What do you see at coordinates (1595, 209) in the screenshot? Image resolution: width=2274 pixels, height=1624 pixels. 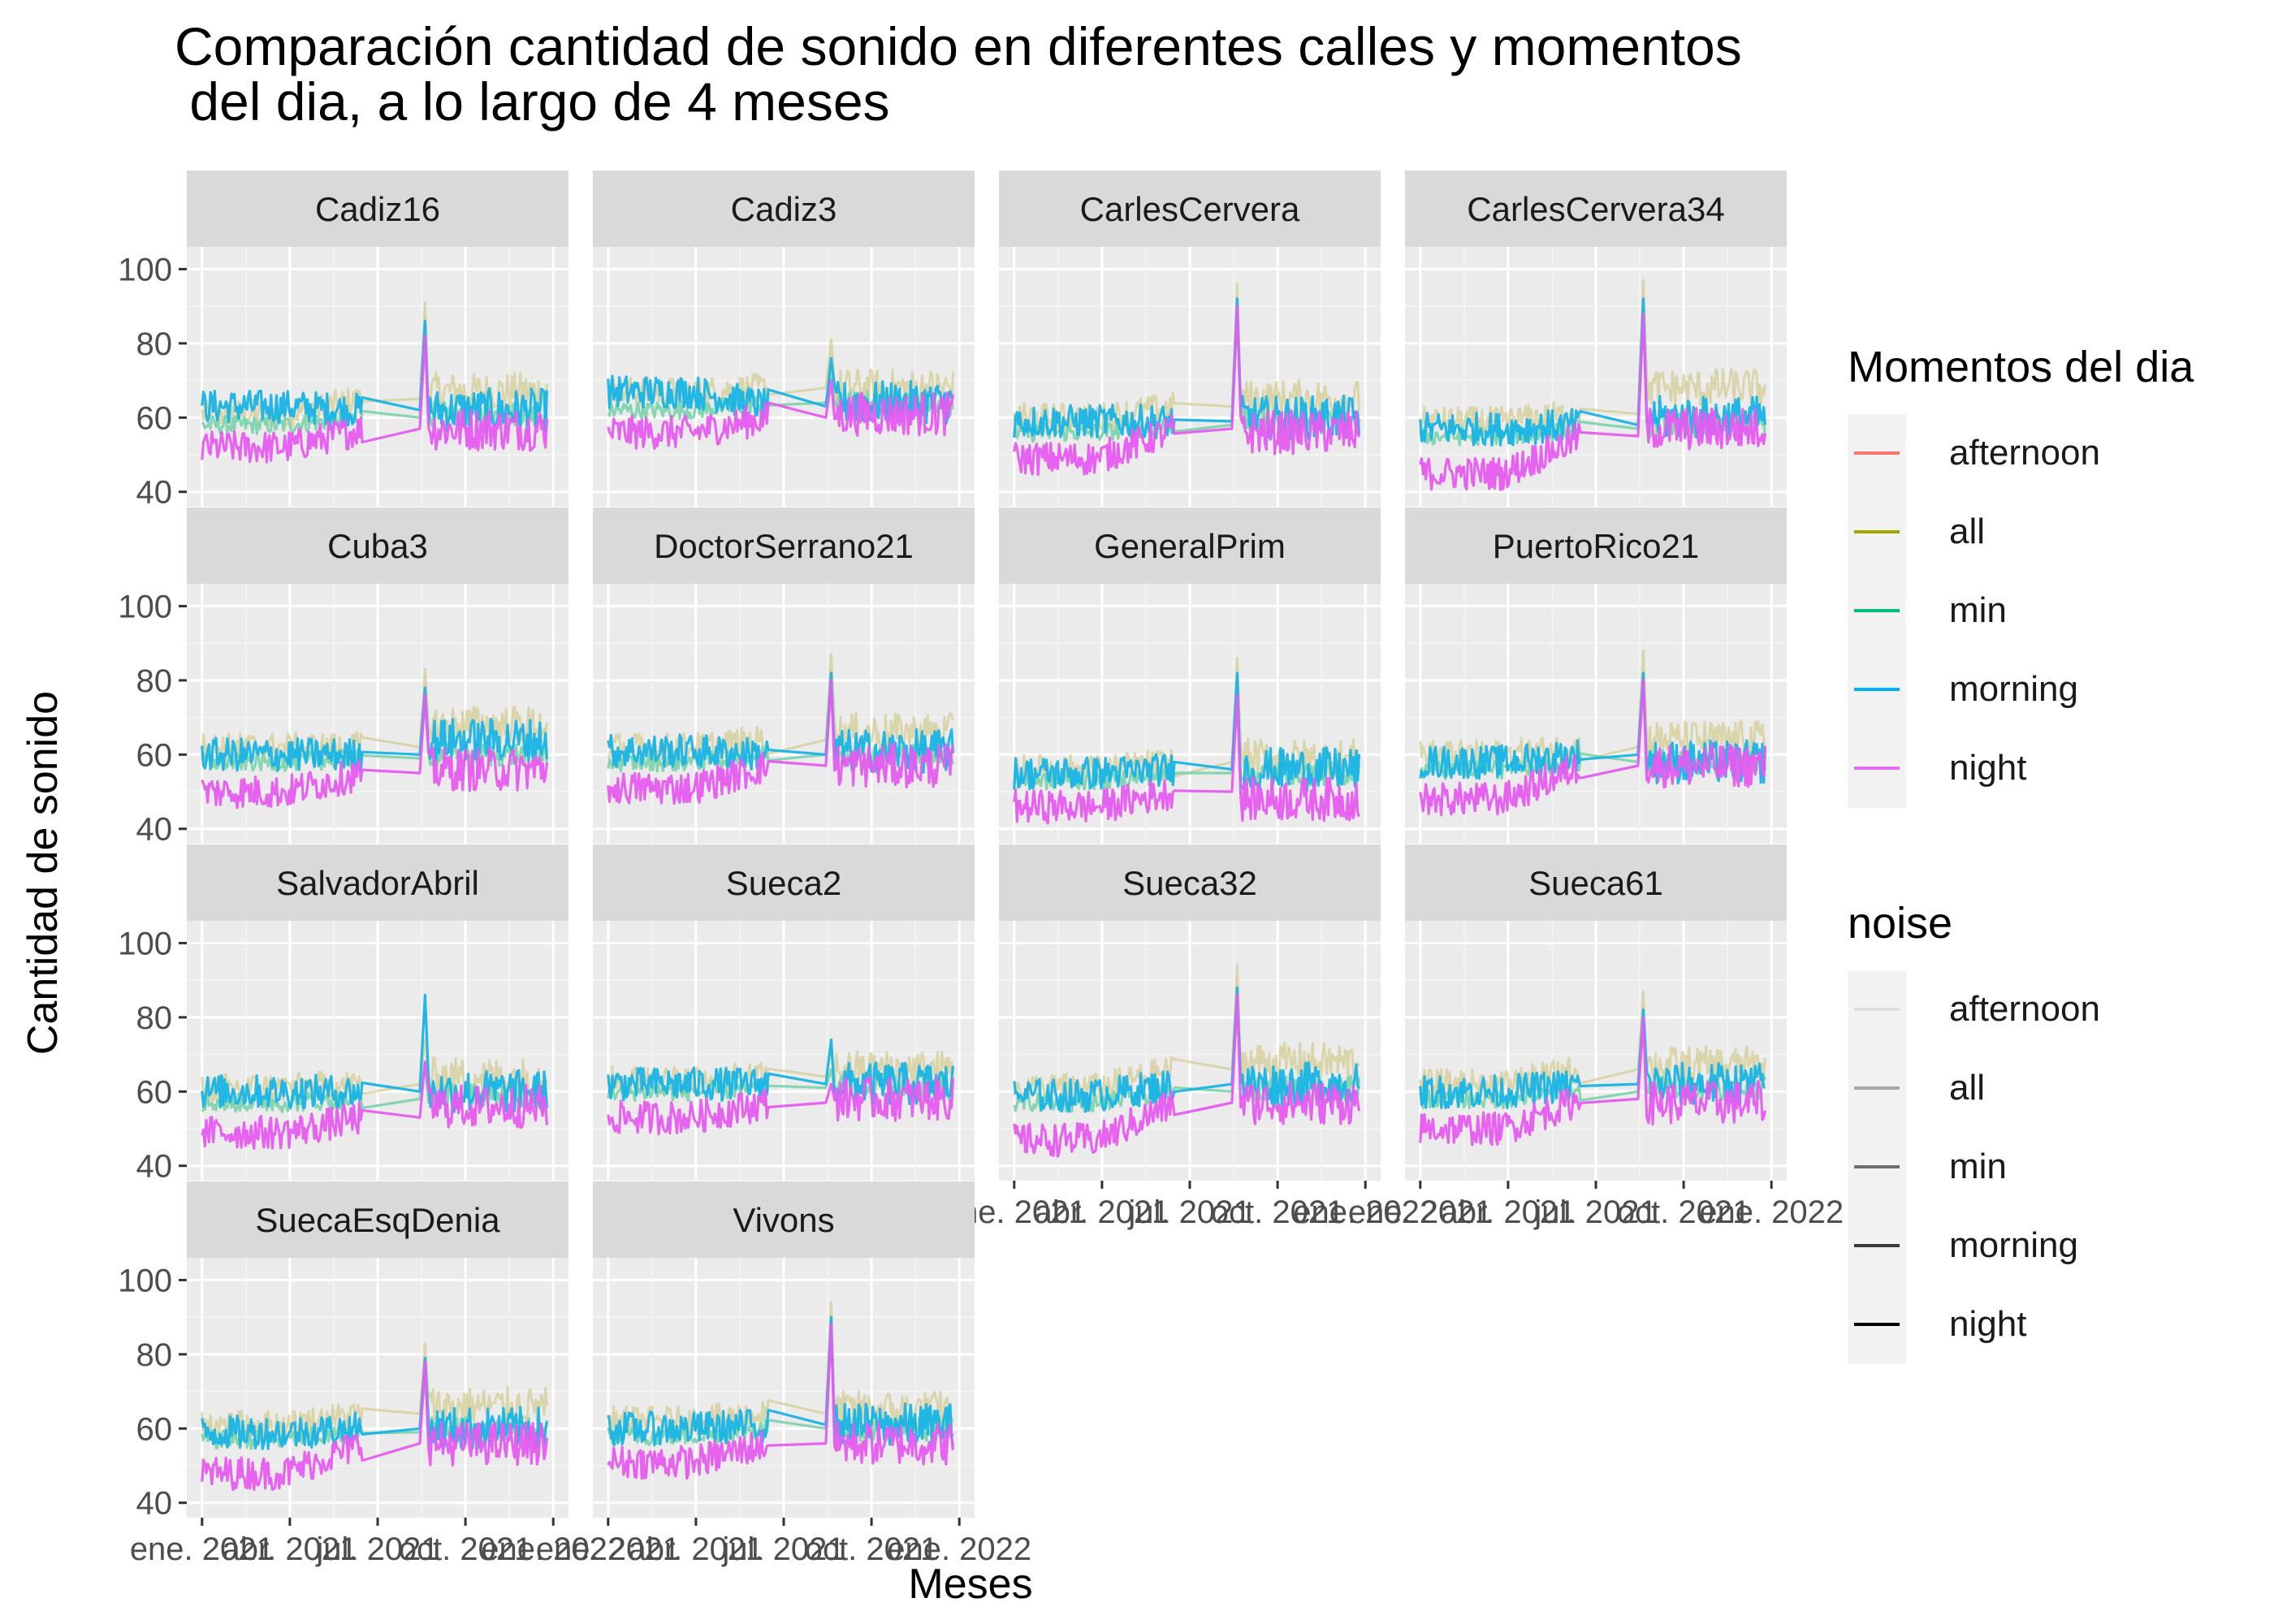 I see `facet-strip-label: CarlesCervera34` at bounding box center [1595, 209].